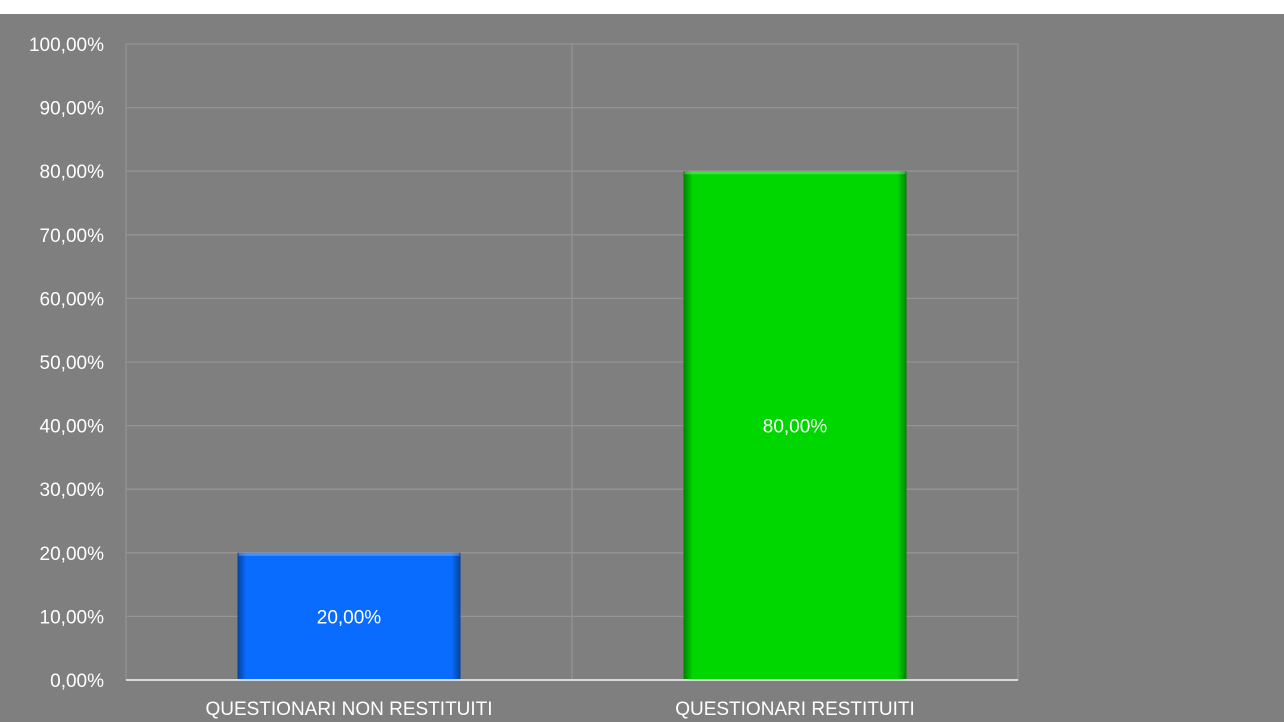 The width and height of the screenshot is (1284, 722). Describe the element at coordinates (72, 363) in the screenshot. I see `y-tick-label: 50,00%` at that location.